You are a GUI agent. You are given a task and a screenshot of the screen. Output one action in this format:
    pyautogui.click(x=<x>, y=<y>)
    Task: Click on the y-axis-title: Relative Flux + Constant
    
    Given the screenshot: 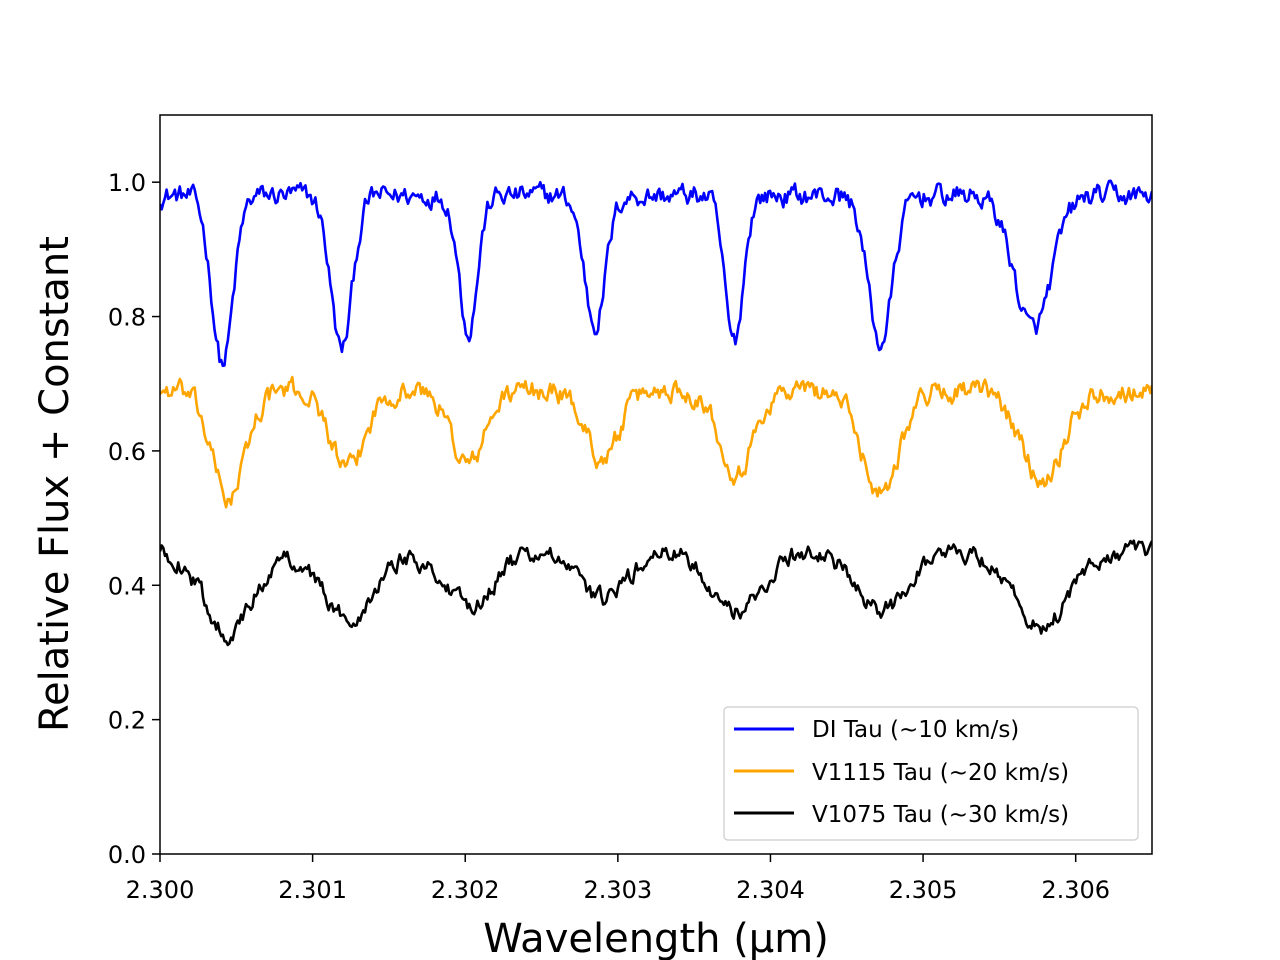 What is the action you would take?
    pyautogui.click(x=55, y=484)
    